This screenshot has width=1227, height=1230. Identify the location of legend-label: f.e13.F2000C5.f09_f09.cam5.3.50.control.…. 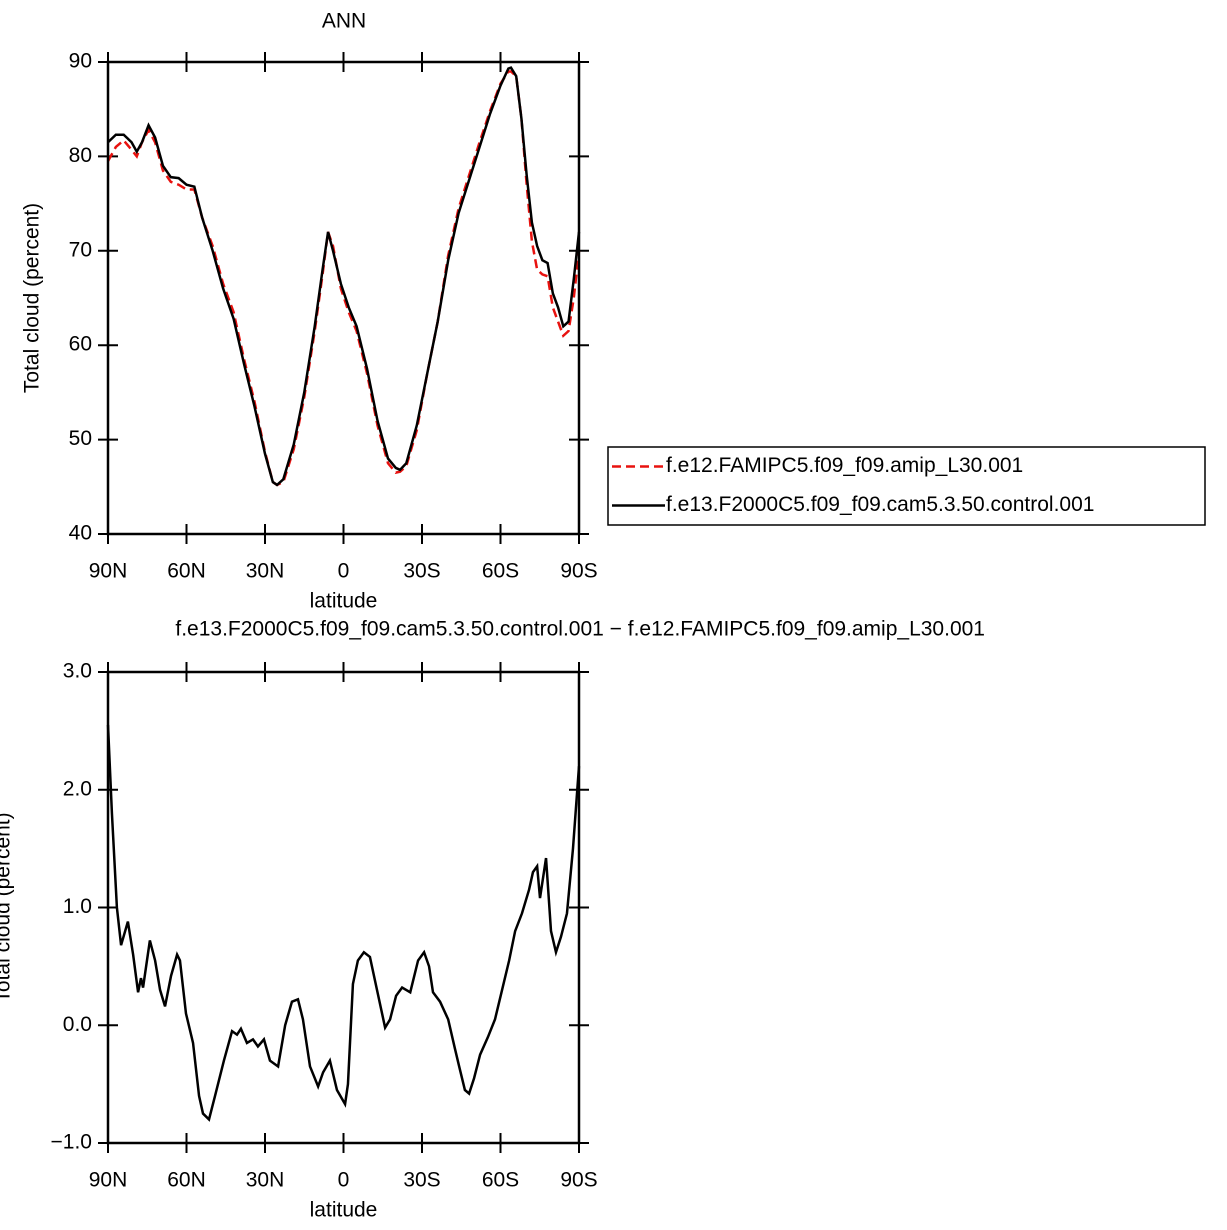
(880, 504).